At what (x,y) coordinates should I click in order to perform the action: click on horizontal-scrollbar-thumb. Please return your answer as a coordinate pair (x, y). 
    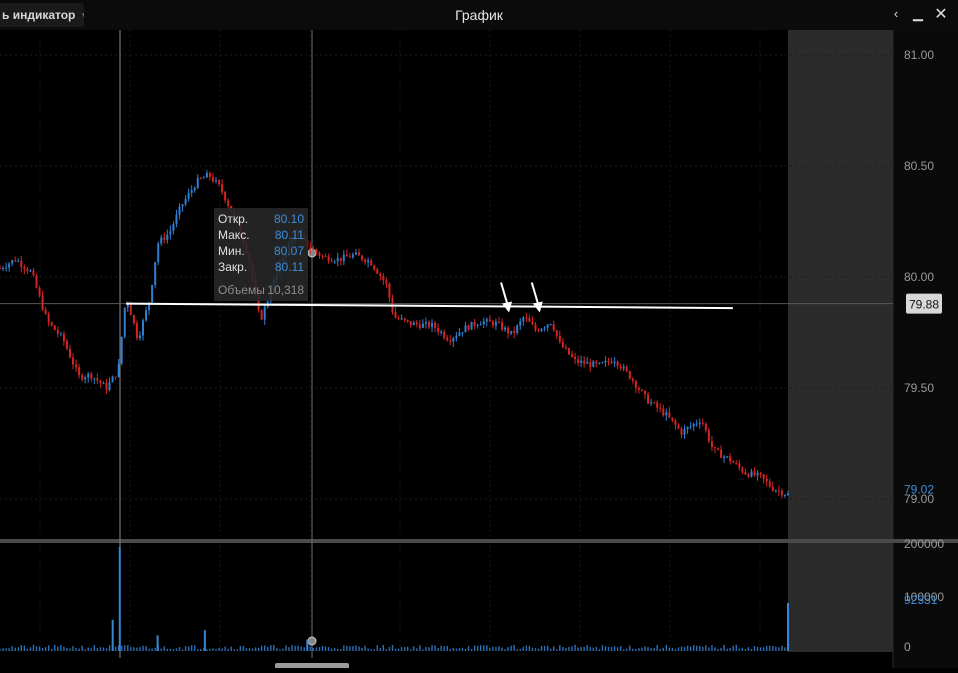
    Looking at the image, I should click on (312, 665).